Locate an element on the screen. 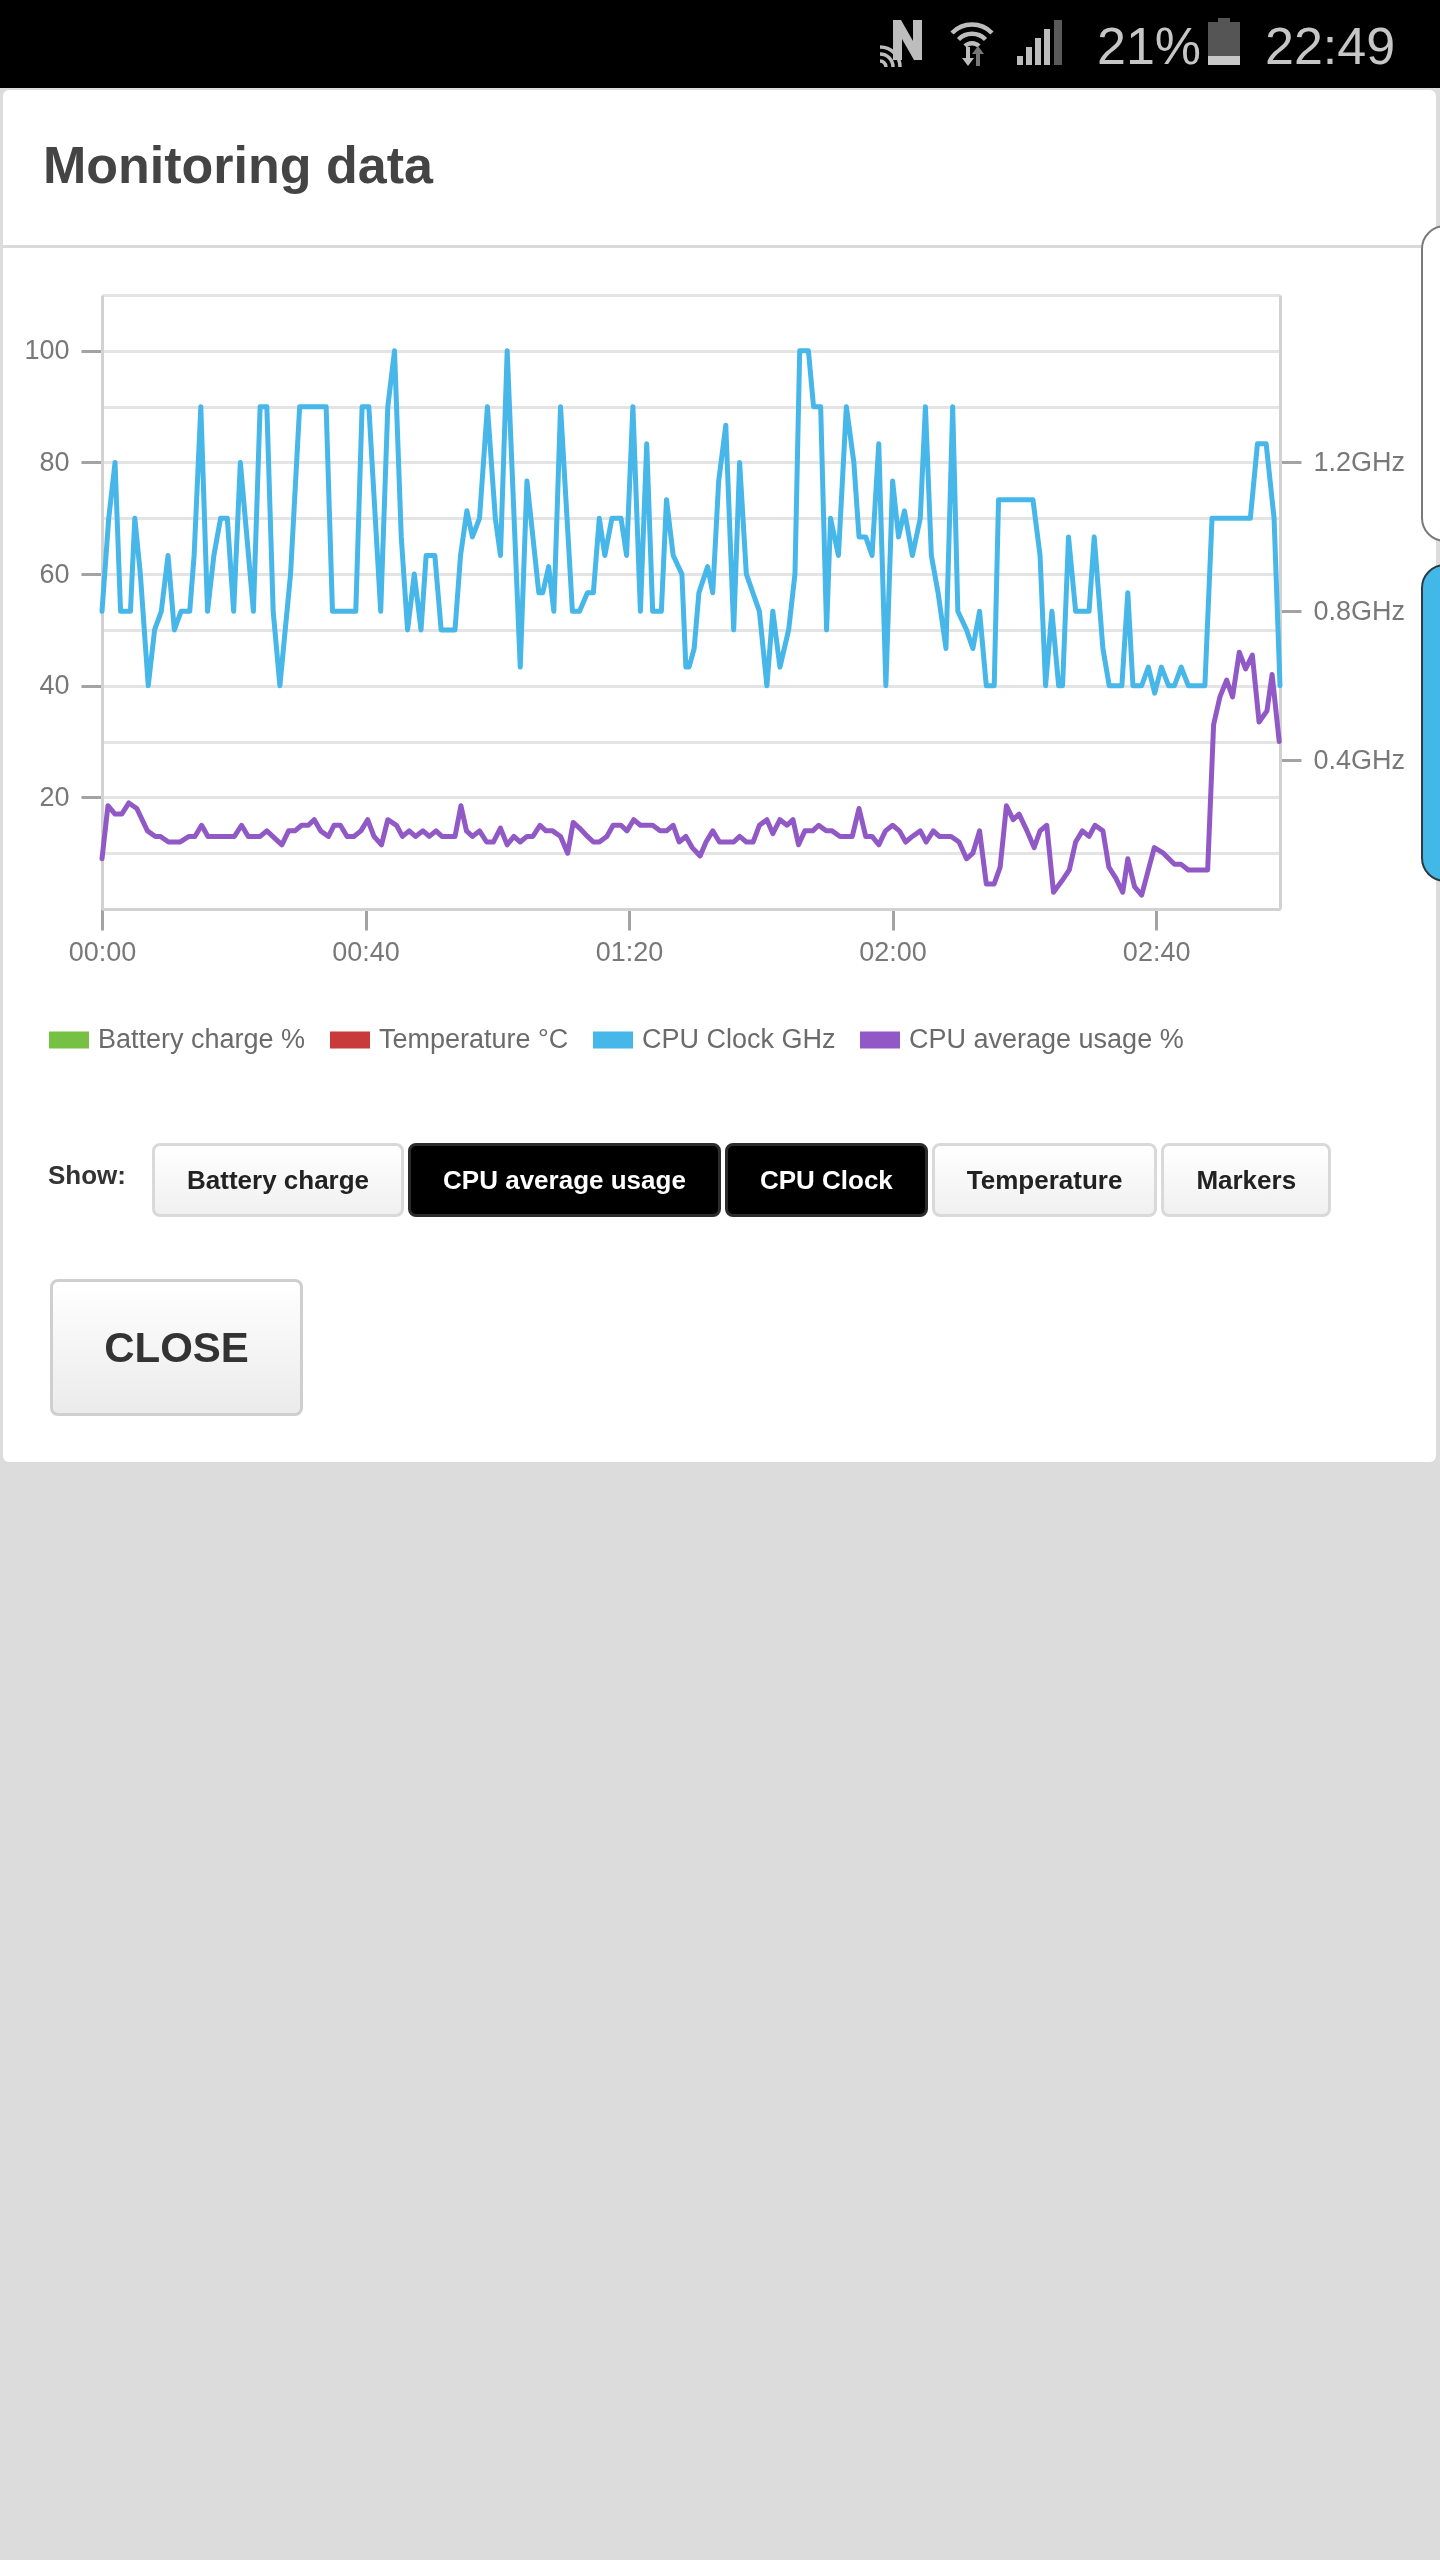 The image size is (1440, 2560). y-tick-label: 20 is located at coordinates (54, 796).